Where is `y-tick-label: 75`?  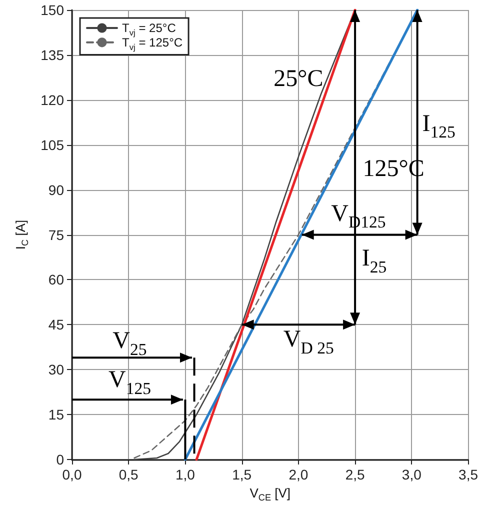 y-tick-label: 75 is located at coordinates (56, 234).